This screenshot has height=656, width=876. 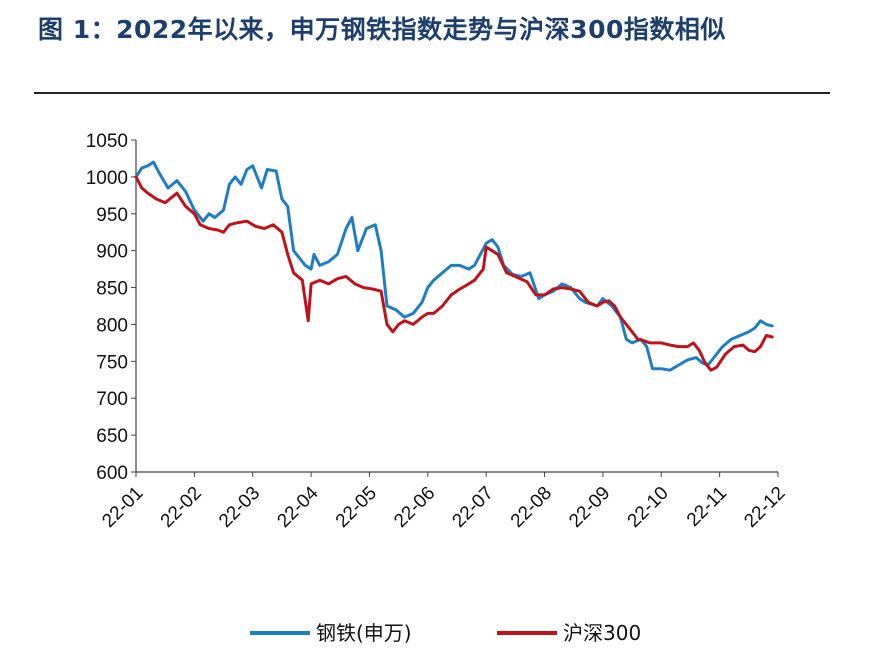 What do you see at coordinates (589, 507) in the screenshot?
I see `x-tick-label: 22-09` at bounding box center [589, 507].